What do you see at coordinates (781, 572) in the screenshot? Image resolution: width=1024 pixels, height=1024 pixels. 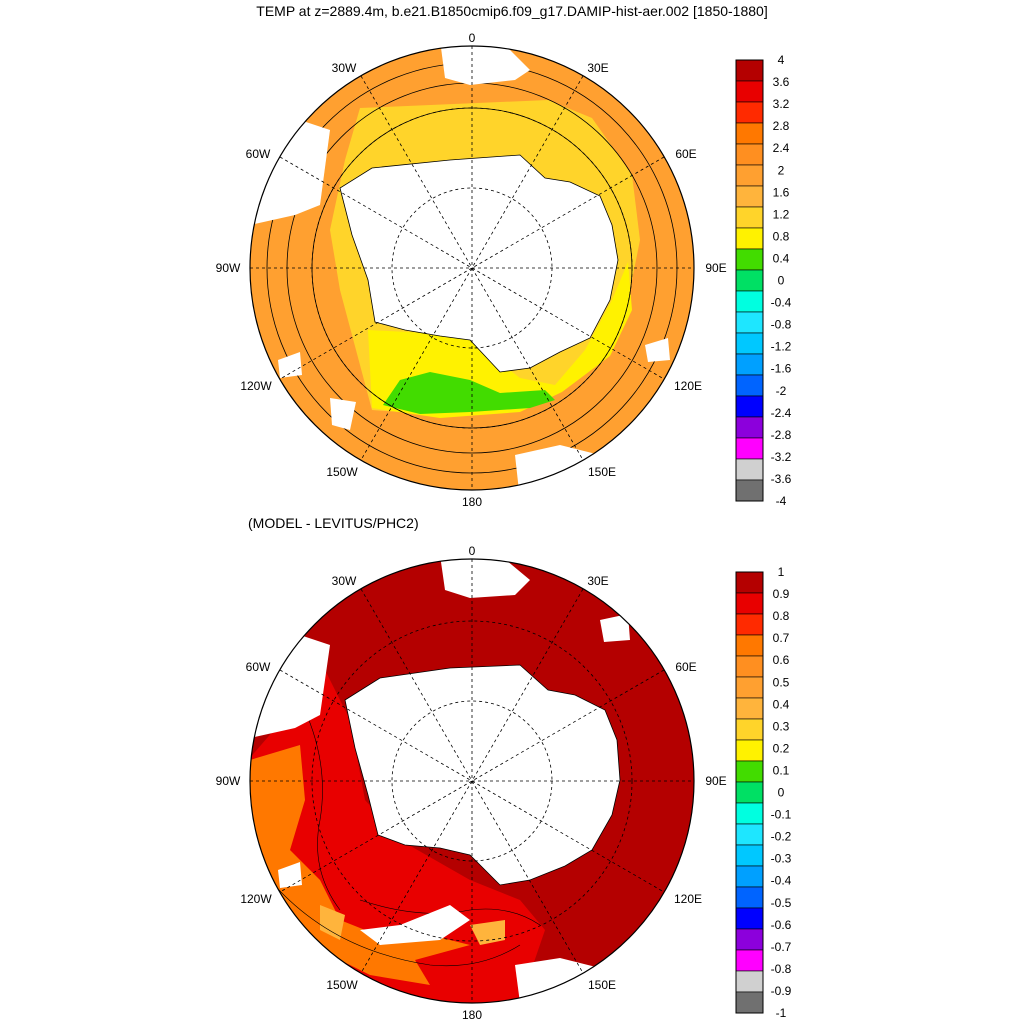 I see `colorbar-tick-label: 1` at bounding box center [781, 572].